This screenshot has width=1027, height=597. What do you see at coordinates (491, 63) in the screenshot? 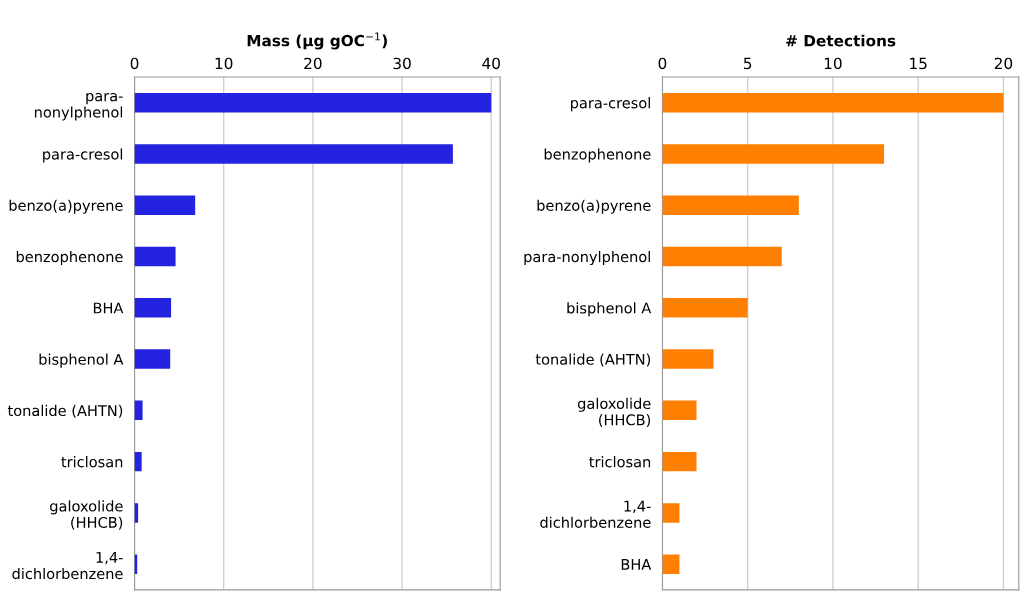
I see `x-tick-label: 40` at bounding box center [491, 63].